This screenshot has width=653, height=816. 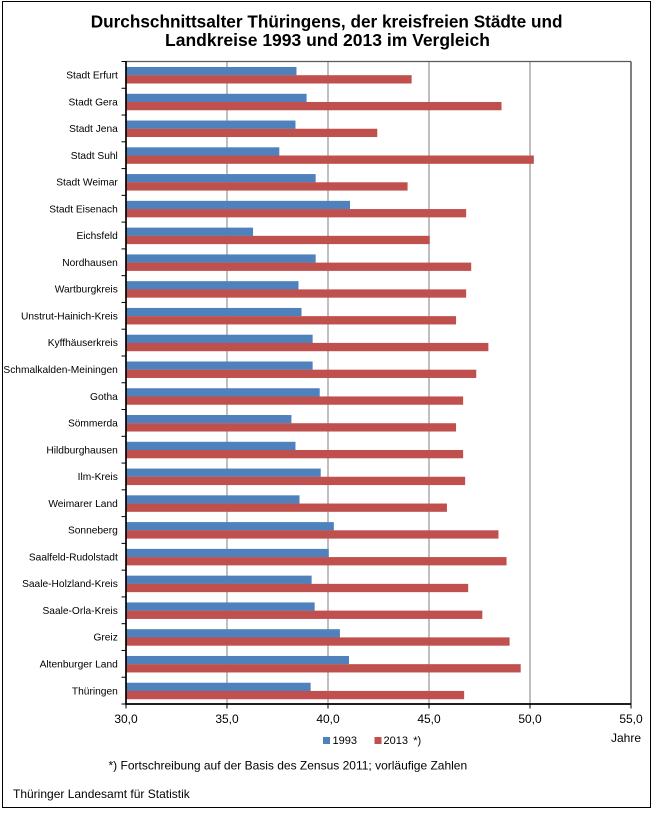 What do you see at coordinates (83, 504) in the screenshot?
I see `svg-text: Weimarer Land` at bounding box center [83, 504].